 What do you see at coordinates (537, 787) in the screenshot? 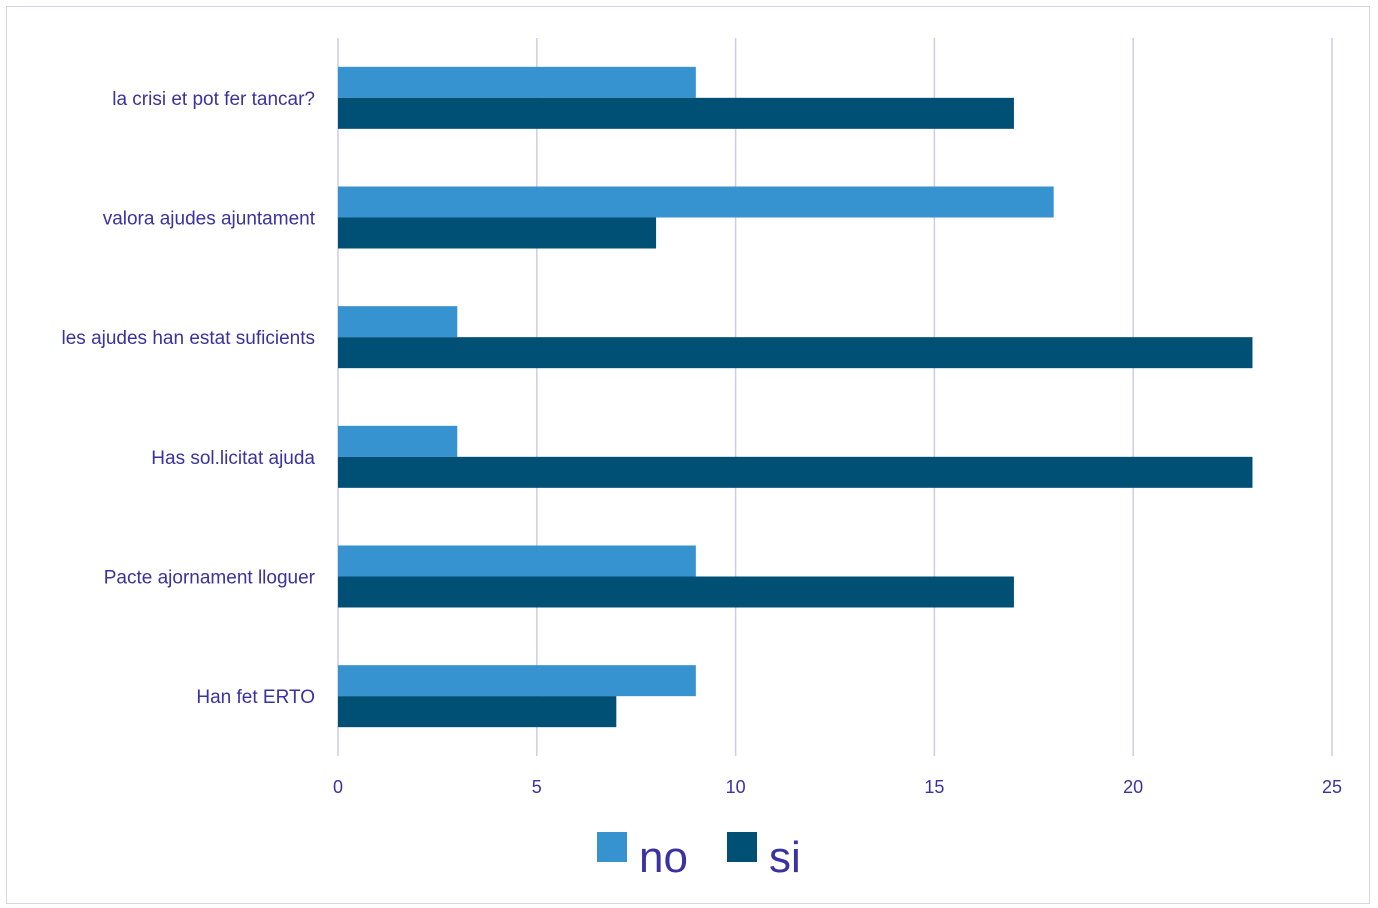
I see `x-tick-label: 5` at bounding box center [537, 787].